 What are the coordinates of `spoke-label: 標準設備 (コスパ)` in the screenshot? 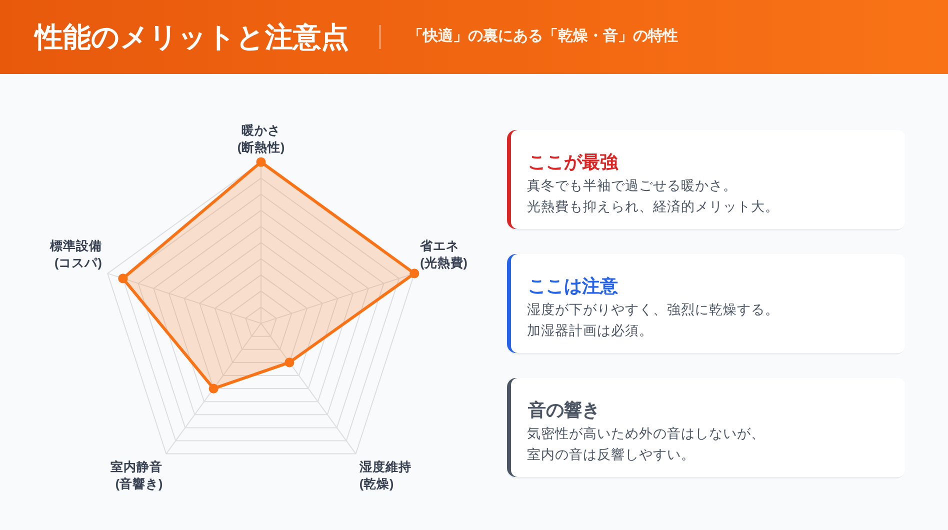 It's located at (75, 254).